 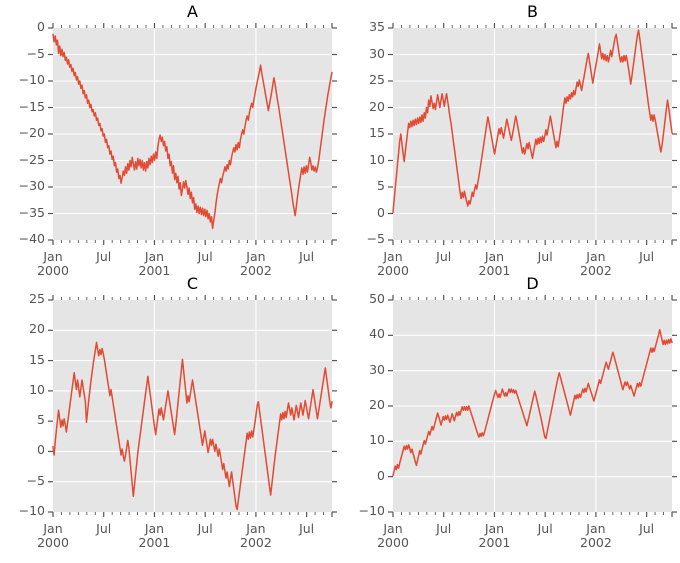 I want to click on xtick-month-a-1: Jul, so click(x=104, y=256).